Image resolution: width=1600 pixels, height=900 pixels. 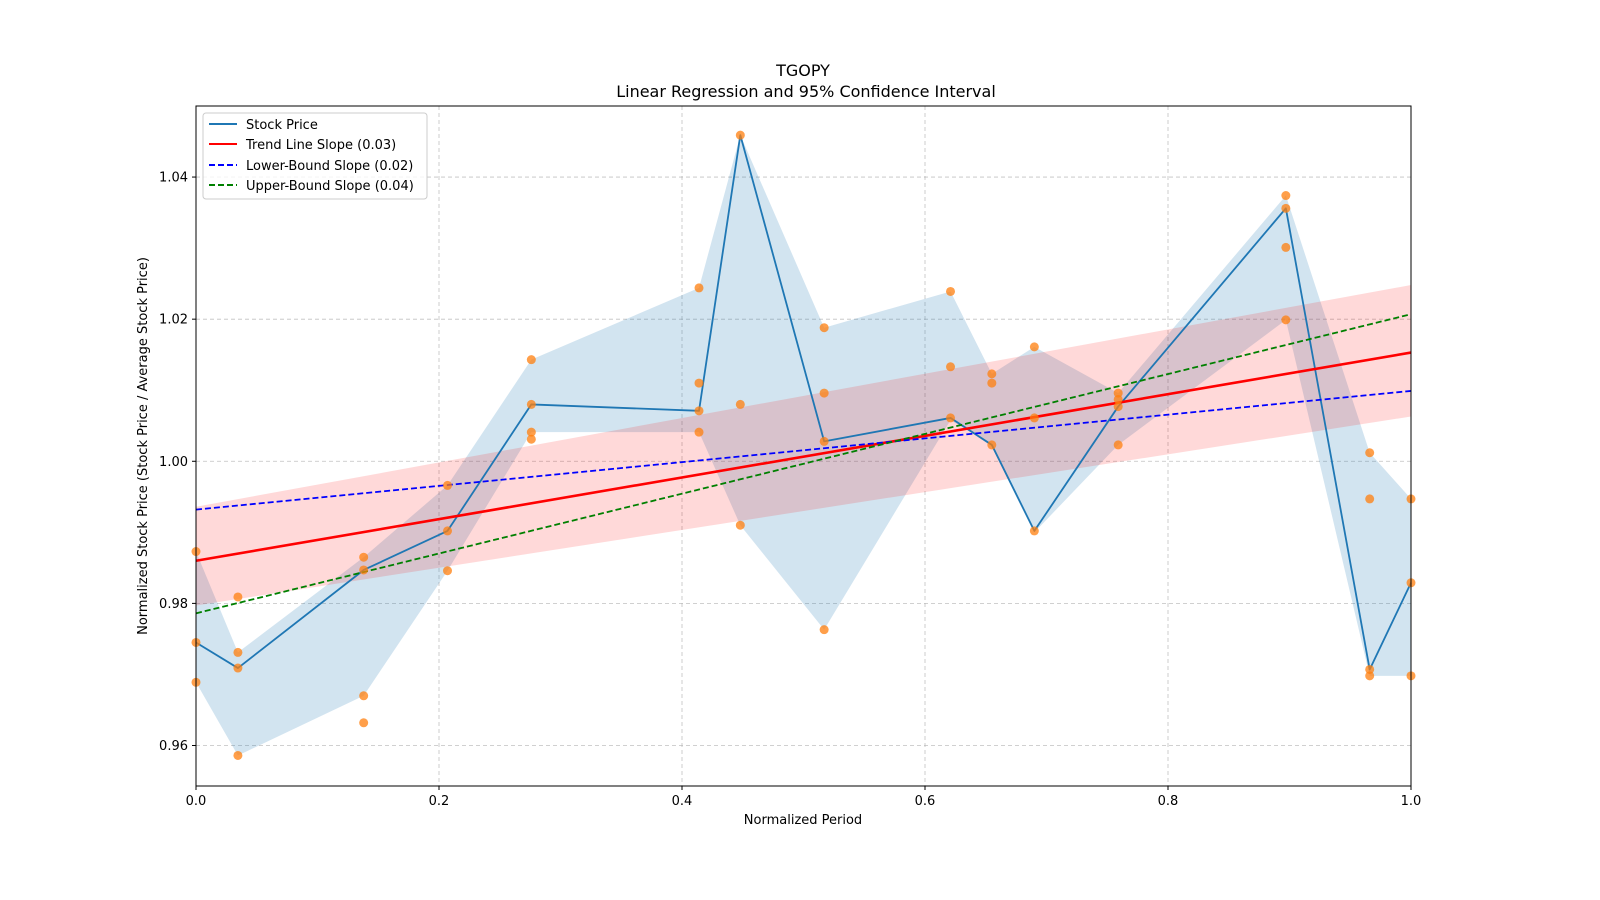 I want to click on x-tick-label: 0.0, so click(x=196, y=801).